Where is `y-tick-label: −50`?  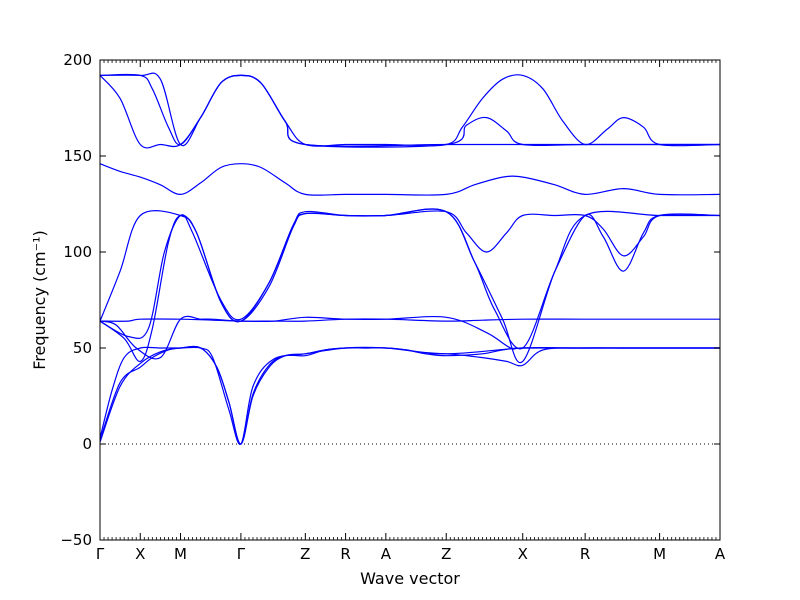
y-tick-label: −50 is located at coordinates (76, 540).